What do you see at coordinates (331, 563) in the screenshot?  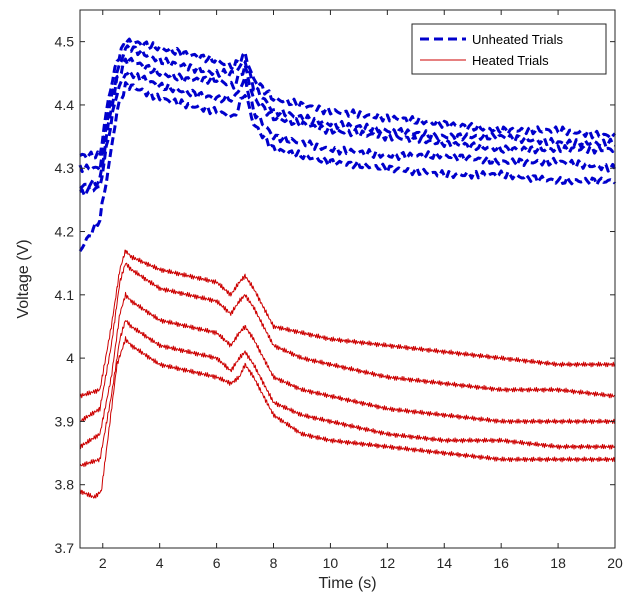 I see `x-tick-label: 10` at bounding box center [331, 563].